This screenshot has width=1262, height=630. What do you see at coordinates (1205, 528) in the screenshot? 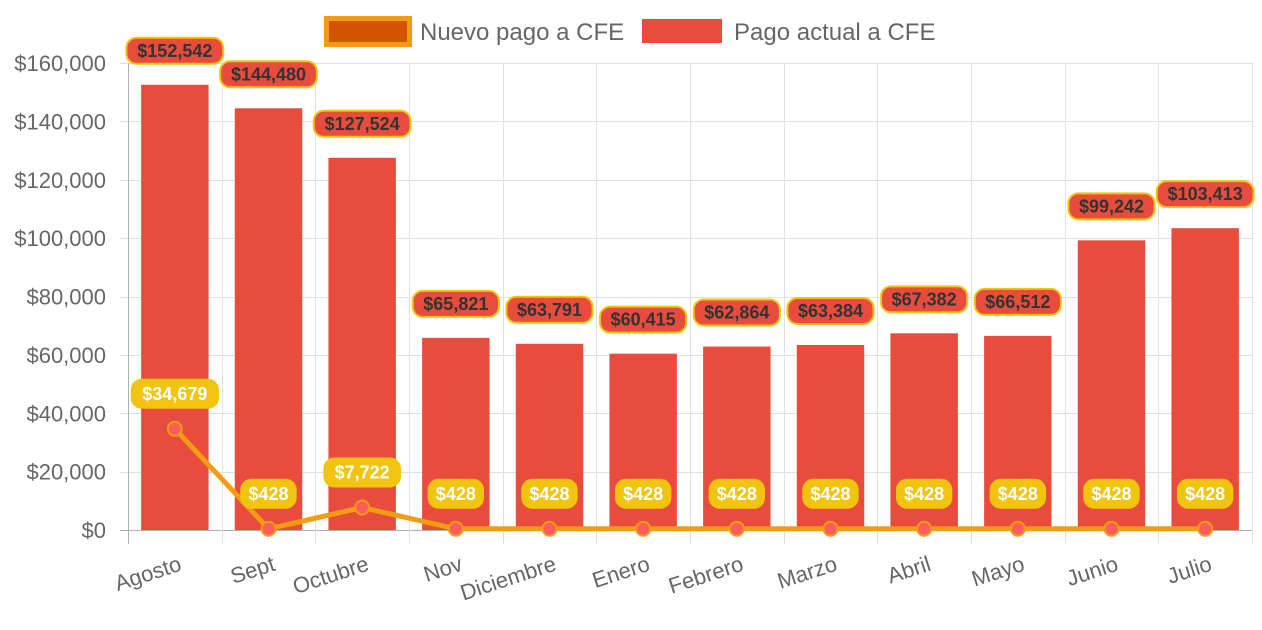
I see `line-point-julio` at bounding box center [1205, 528].